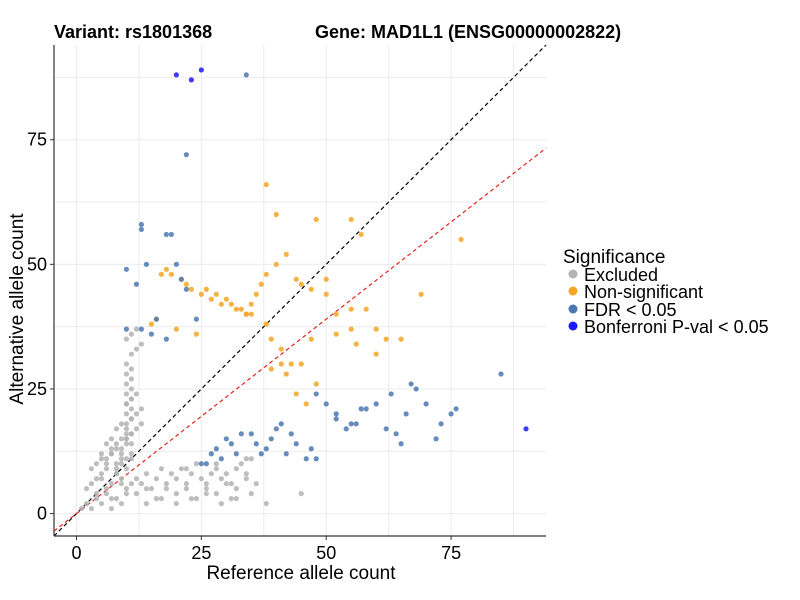 The width and height of the screenshot is (800, 600). Describe the element at coordinates (573, 309) in the screenshot. I see `legend-swatch-fdr` at that location.